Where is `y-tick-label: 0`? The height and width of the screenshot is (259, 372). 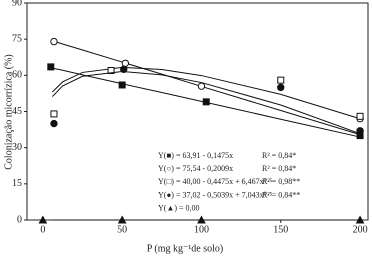 y-tick-label: 0 is located at coordinates (19, 219).